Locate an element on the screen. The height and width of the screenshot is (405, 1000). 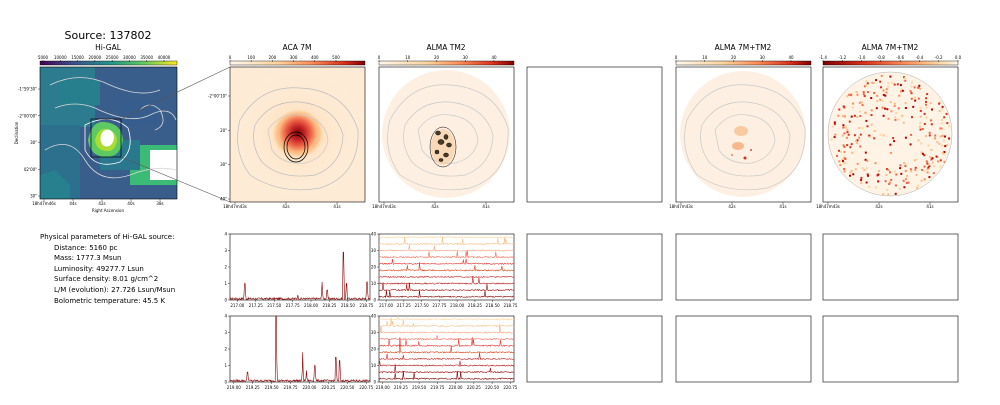
alma7mtm2a-colorbar-ticks: 0 10 20 30 40 is located at coordinates (734, 58).